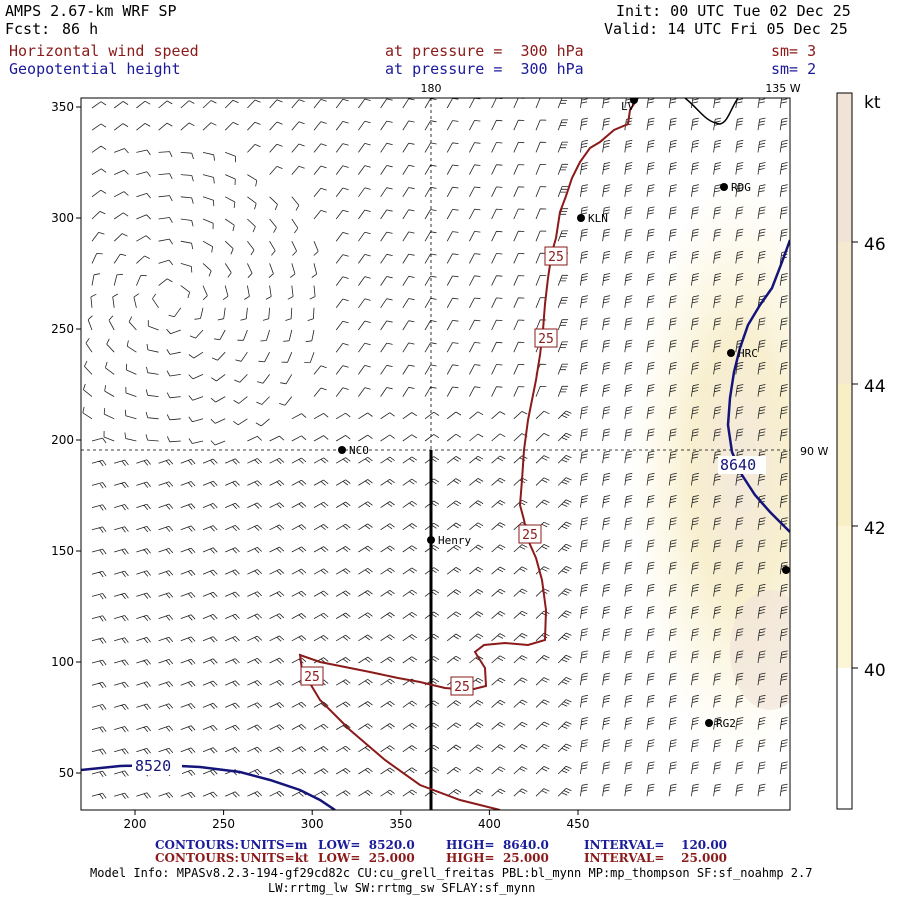 The height and width of the screenshot is (900, 900). What do you see at coordinates (62, 107) in the screenshot?
I see `y-tick-350: 350` at bounding box center [62, 107].